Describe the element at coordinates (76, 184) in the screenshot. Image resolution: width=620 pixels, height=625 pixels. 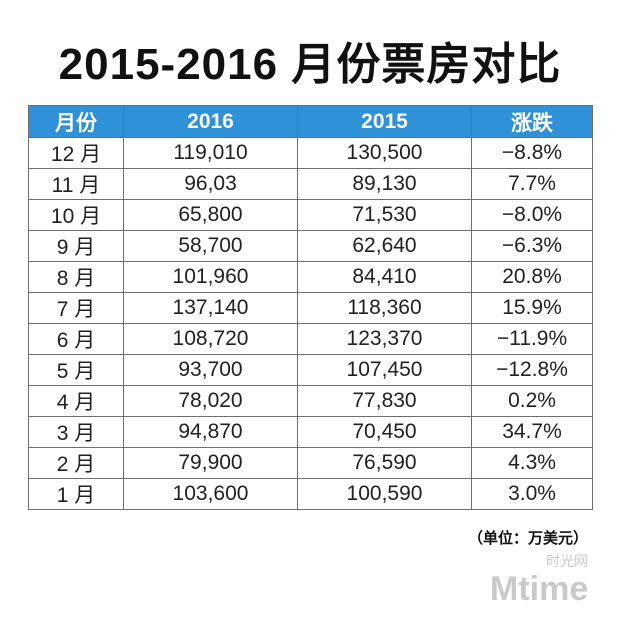
I see `cell-month: 11 月` at that location.